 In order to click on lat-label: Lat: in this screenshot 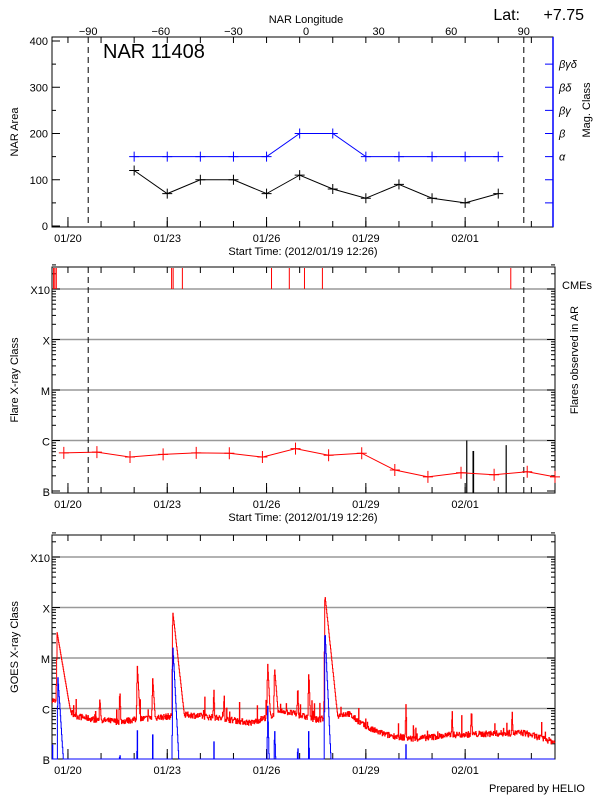, I will do `click(506, 15)`.